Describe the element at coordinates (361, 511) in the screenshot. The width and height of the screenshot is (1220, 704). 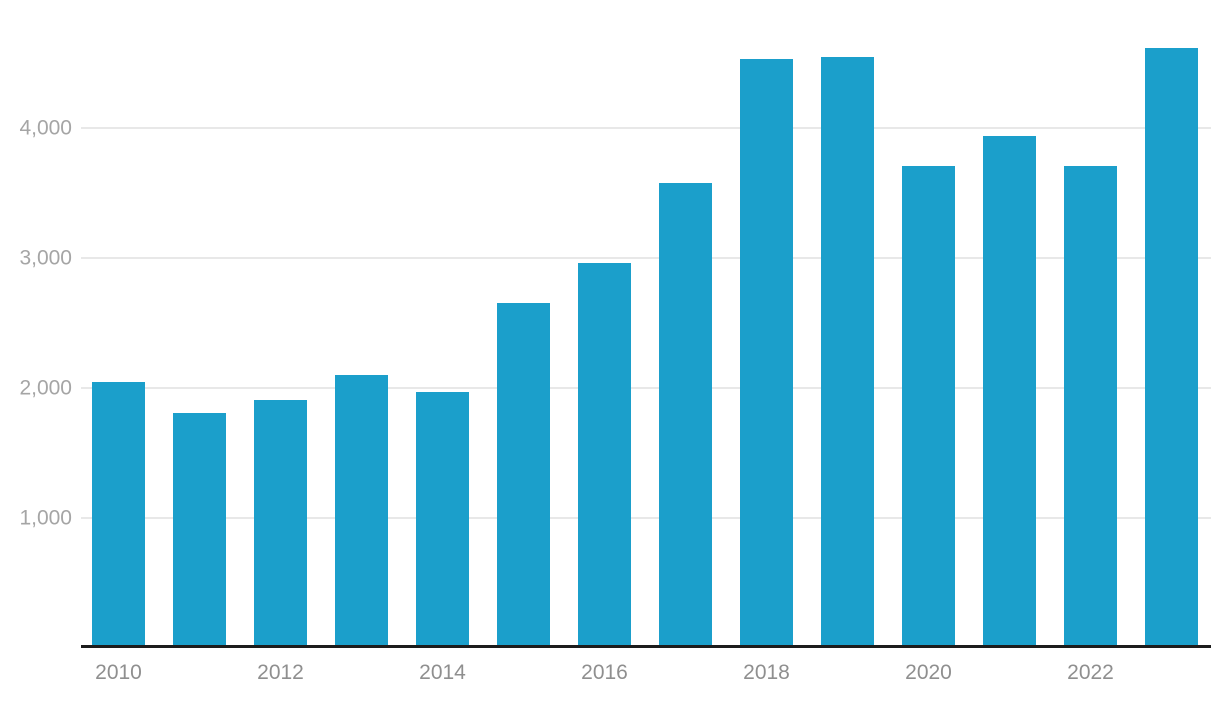
I see `bar-2013` at that location.